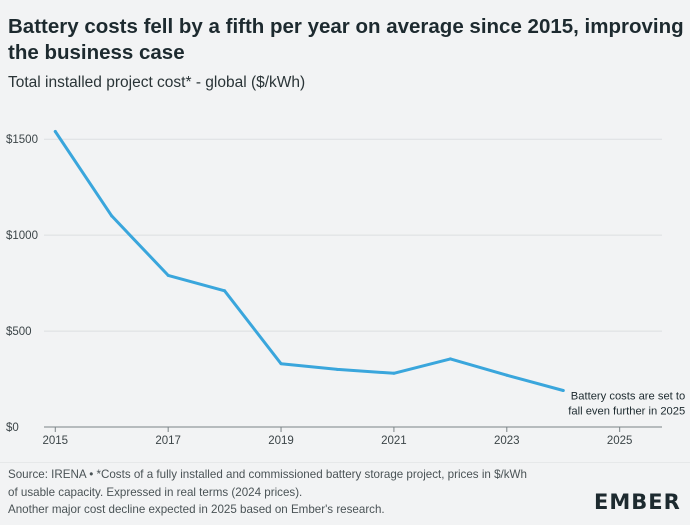  Describe the element at coordinates (55, 441) in the screenshot. I see `x-tick-label: 2015` at that location.